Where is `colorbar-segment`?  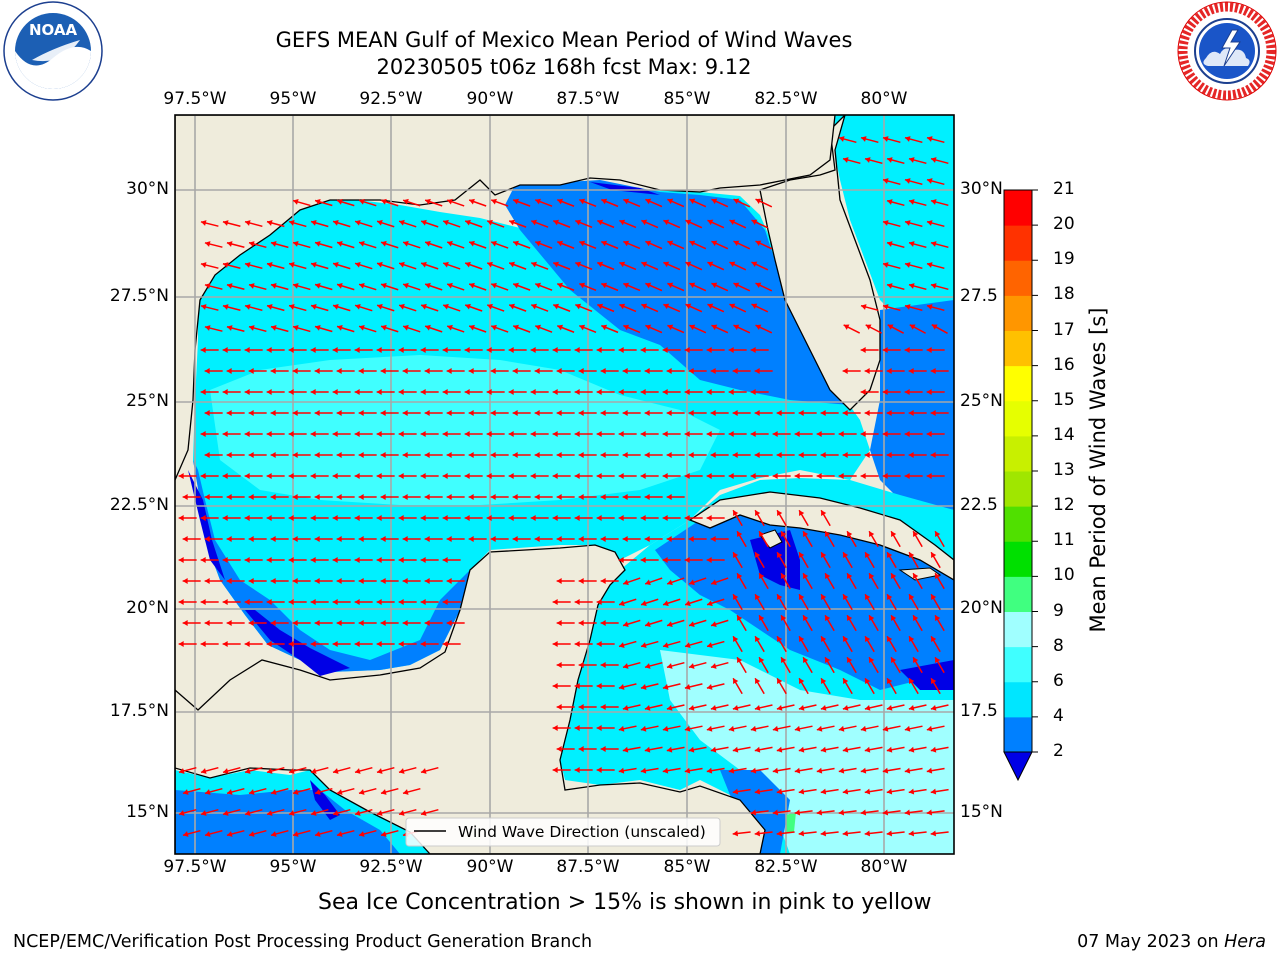
colorbar-segment is located at coordinates (1018, 594).